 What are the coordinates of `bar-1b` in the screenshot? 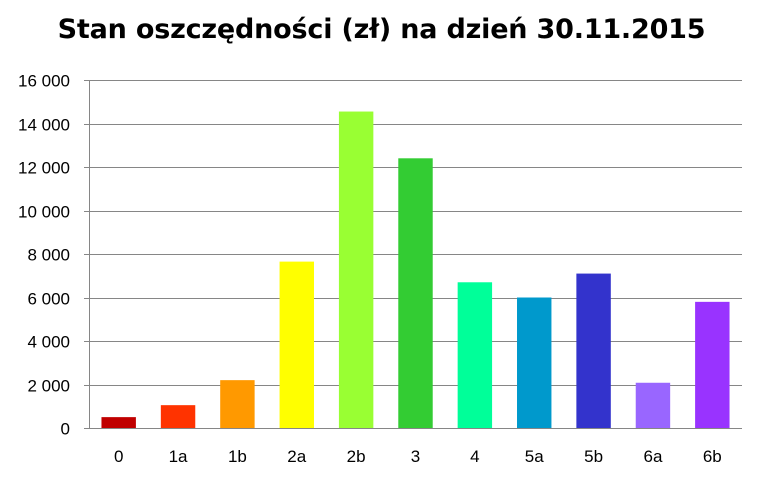 It's located at (237, 404).